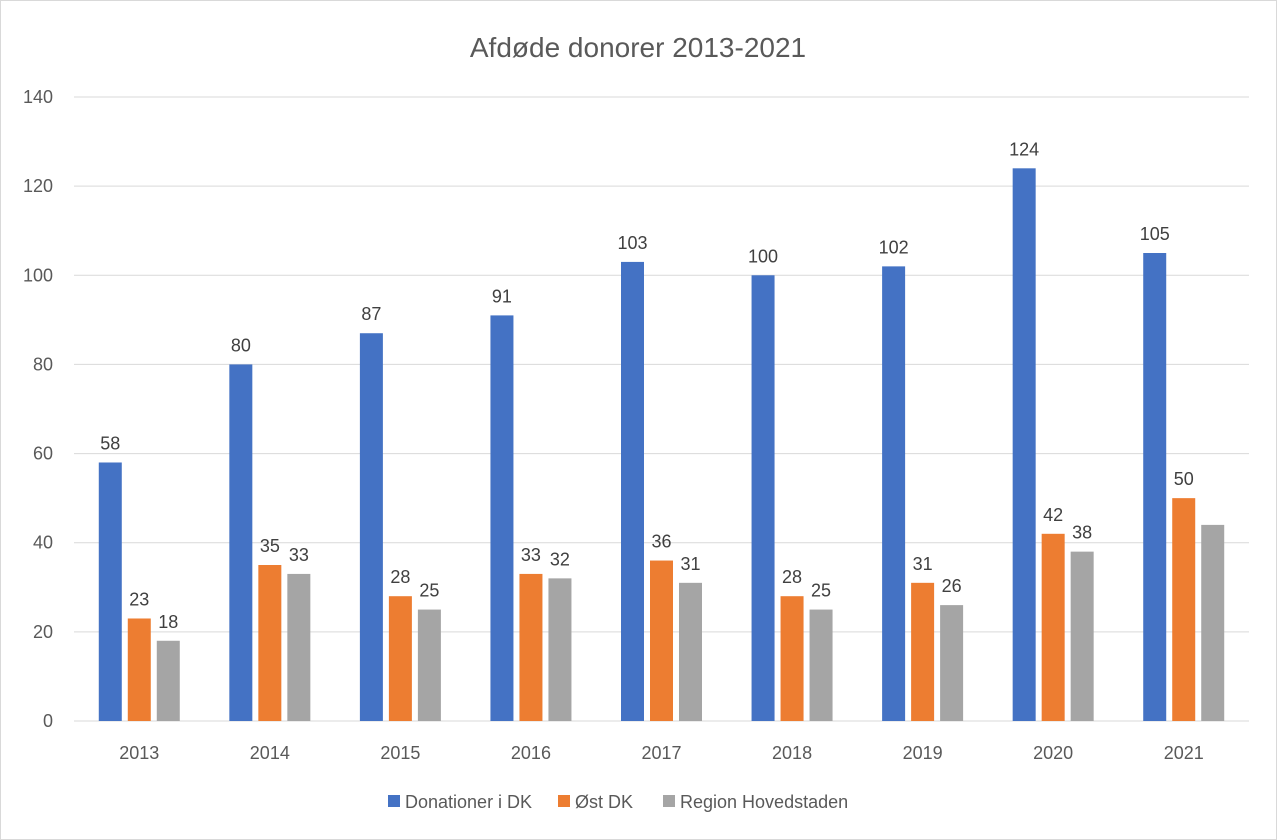 This screenshot has height=840, width=1277. I want to click on data-label: 26, so click(952, 586).